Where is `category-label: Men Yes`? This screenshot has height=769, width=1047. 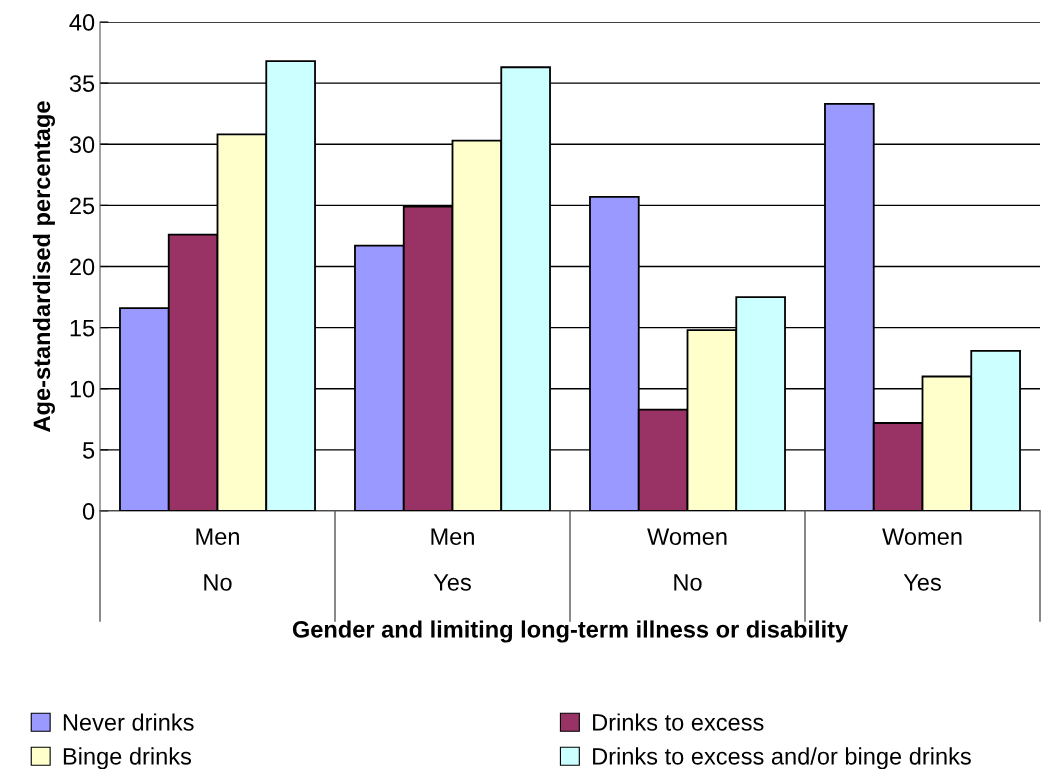 category-label: Men Yes is located at coordinates (452, 559).